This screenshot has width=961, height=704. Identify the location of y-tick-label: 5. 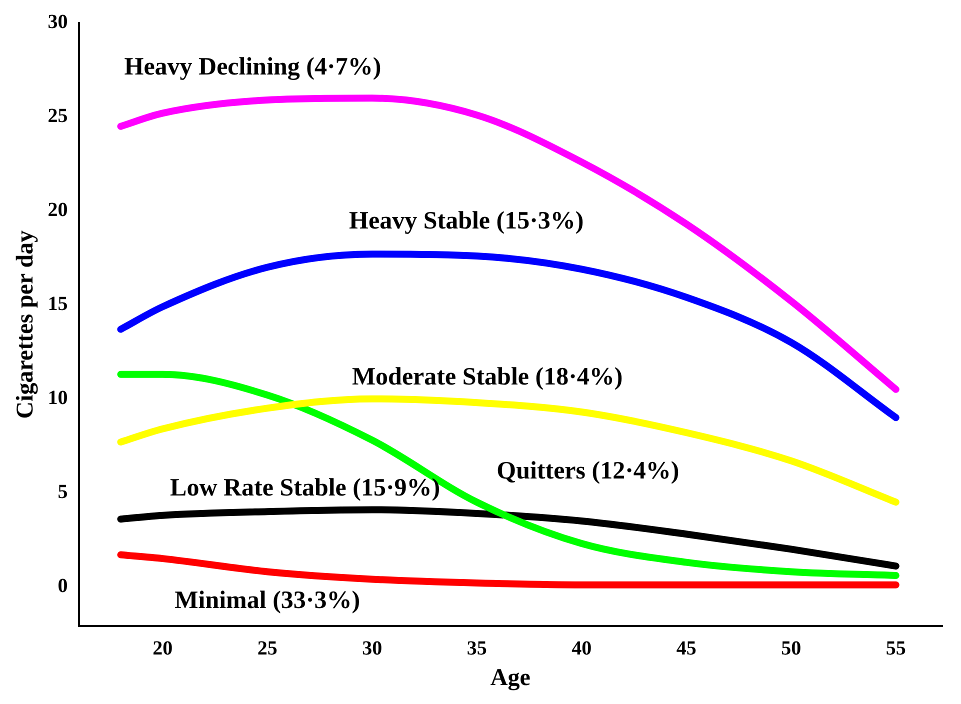
(63, 491).